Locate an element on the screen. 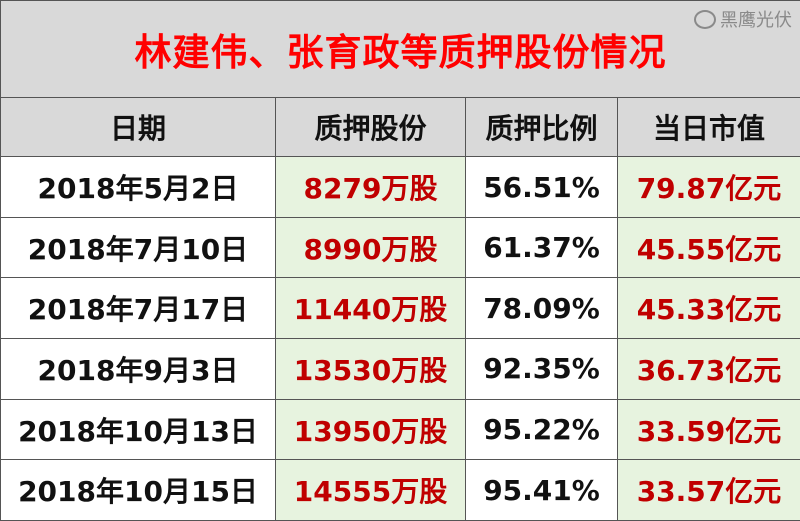 Image resolution: width=800 pixels, height=521 pixels. watermark-text: 黑鹰光伏 is located at coordinates (756, 20).